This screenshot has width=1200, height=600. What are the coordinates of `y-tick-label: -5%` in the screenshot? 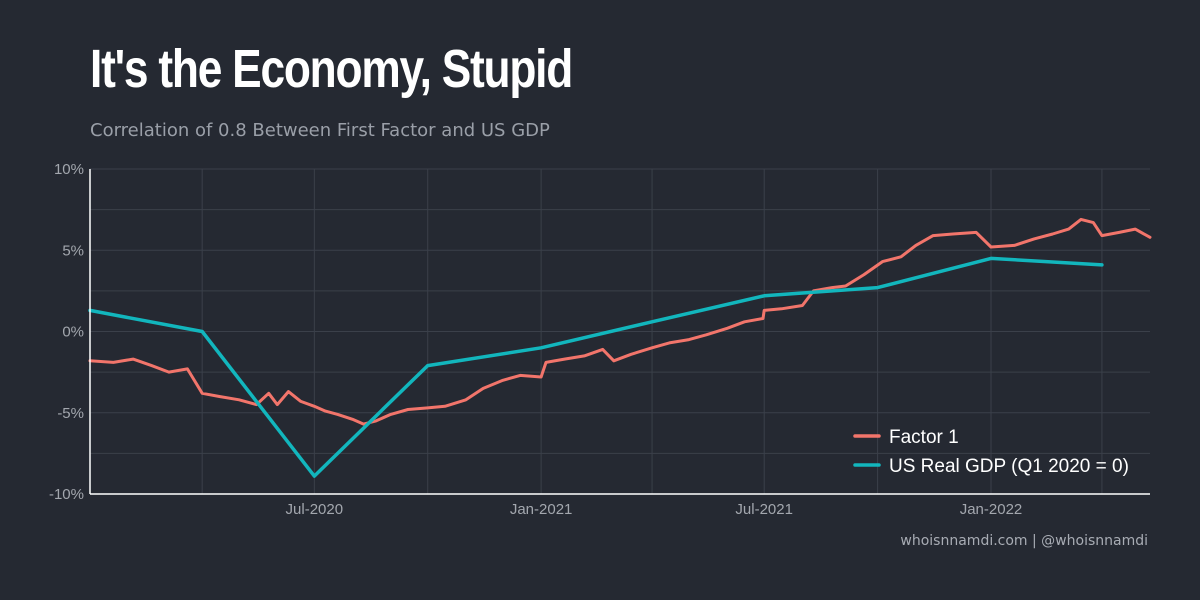 It's located at (70, 413).